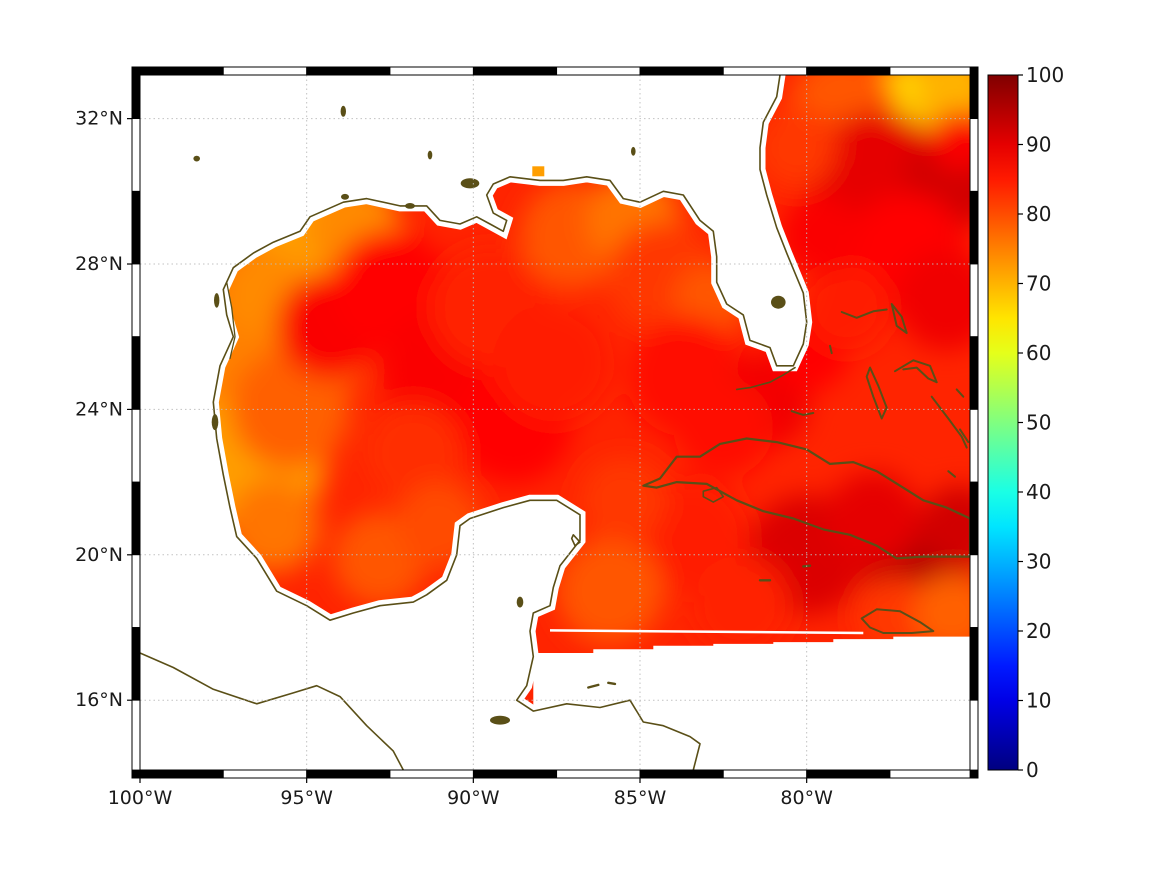 This screenshot has width=1167, height=875. I want to click on svg-text: 24°N, so click(99, 409).